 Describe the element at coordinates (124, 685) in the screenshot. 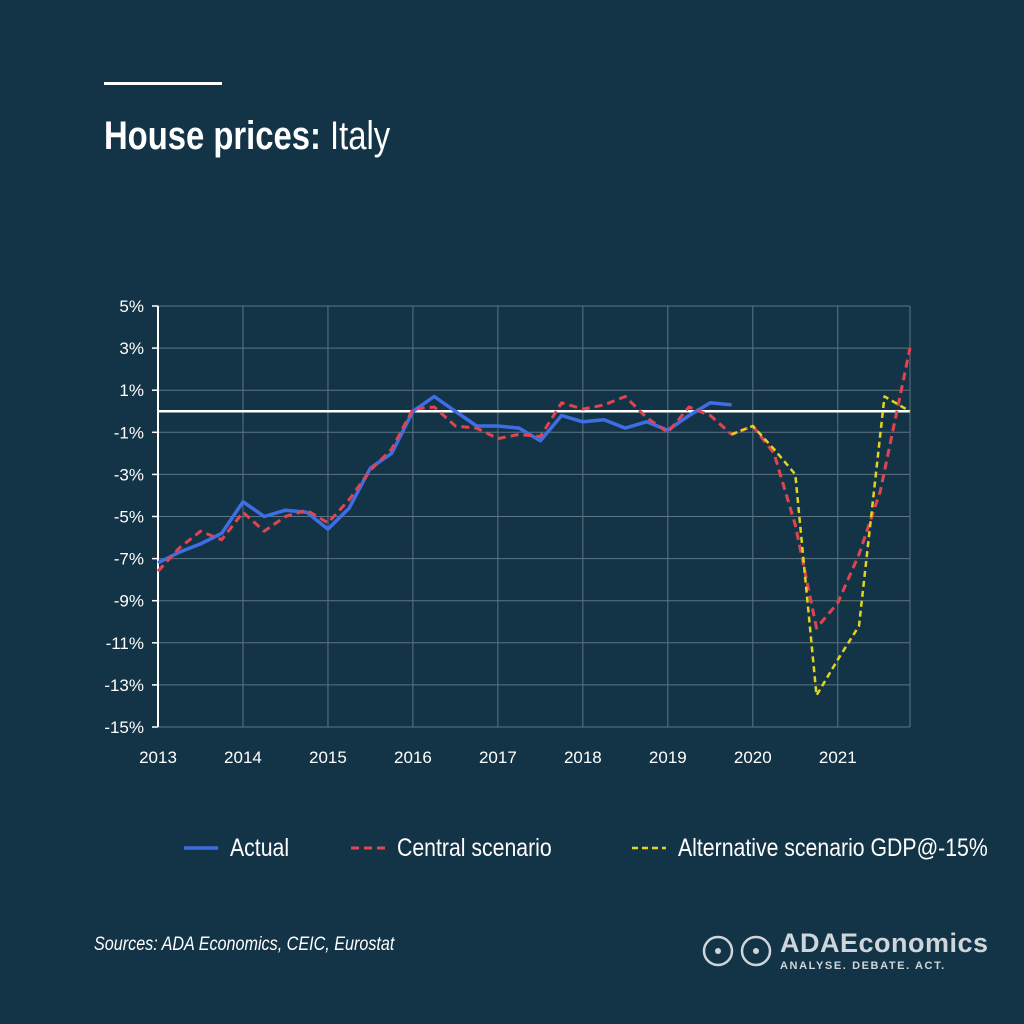

I see `y-tick-label: -13%` at that location.